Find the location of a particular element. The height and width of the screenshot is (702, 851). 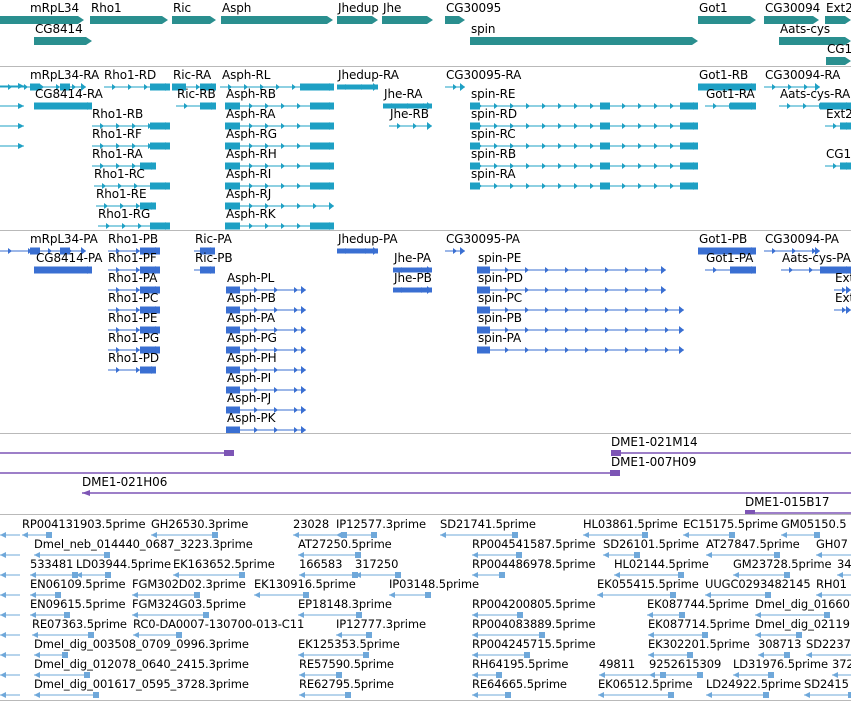

protein-rho1-pa is located at coordinates (134, 290).